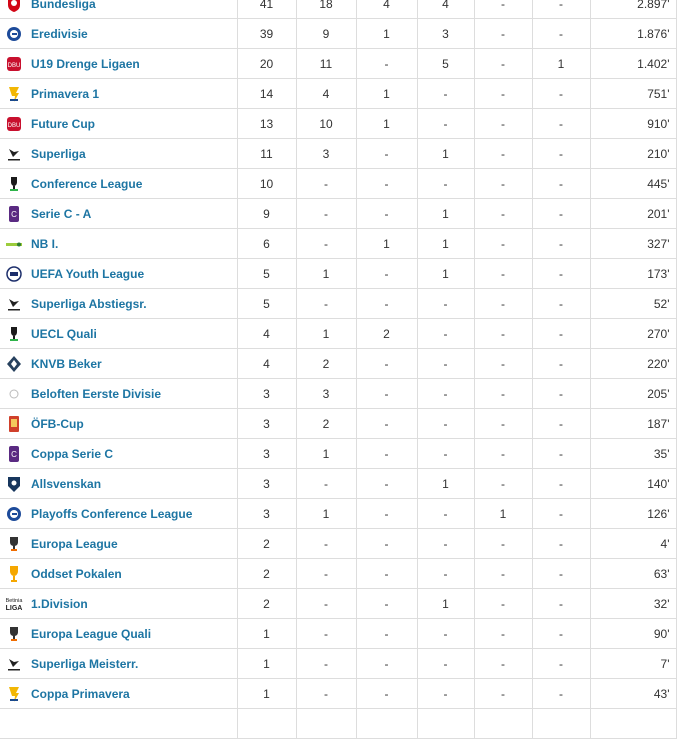 The height and width of the screenshot is (739, 677). Describe the element at coordinates (633, 33) in the screenshot. I see `stat-cell-6: 1.876'` at that location.